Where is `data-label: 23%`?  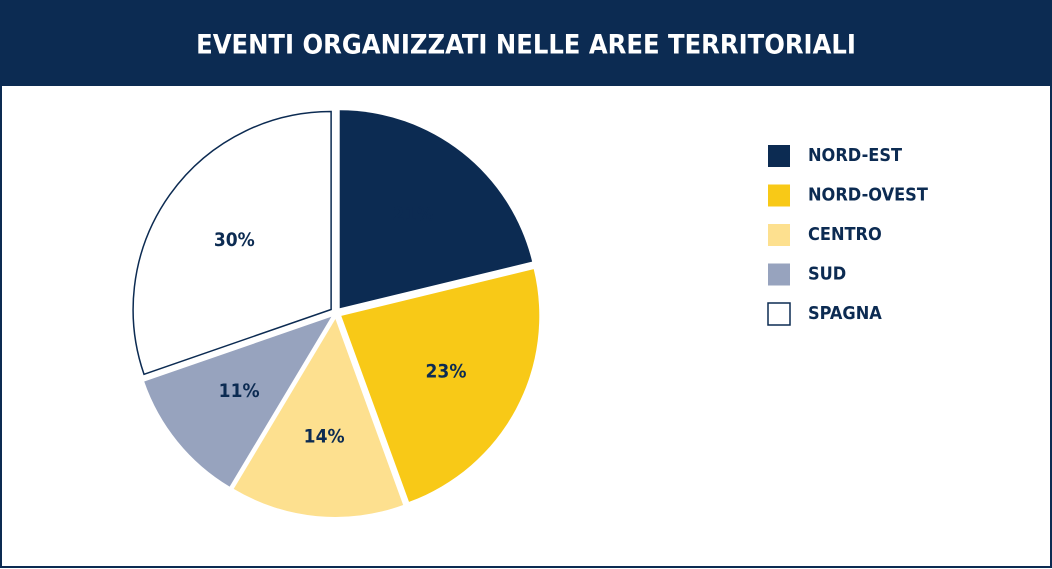
data-label: 23% is located at coordinates (446, 371).